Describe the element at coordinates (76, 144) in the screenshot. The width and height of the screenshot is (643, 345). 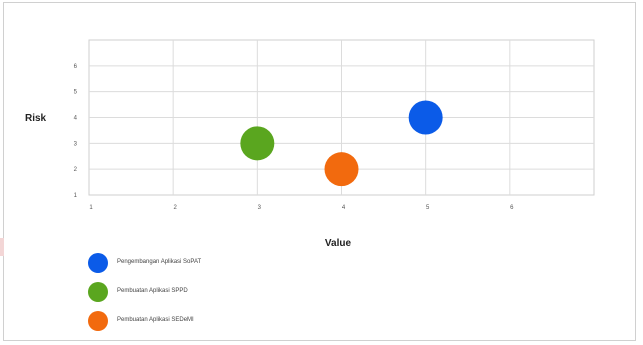
I see `y-tick-label: 3` at that location.